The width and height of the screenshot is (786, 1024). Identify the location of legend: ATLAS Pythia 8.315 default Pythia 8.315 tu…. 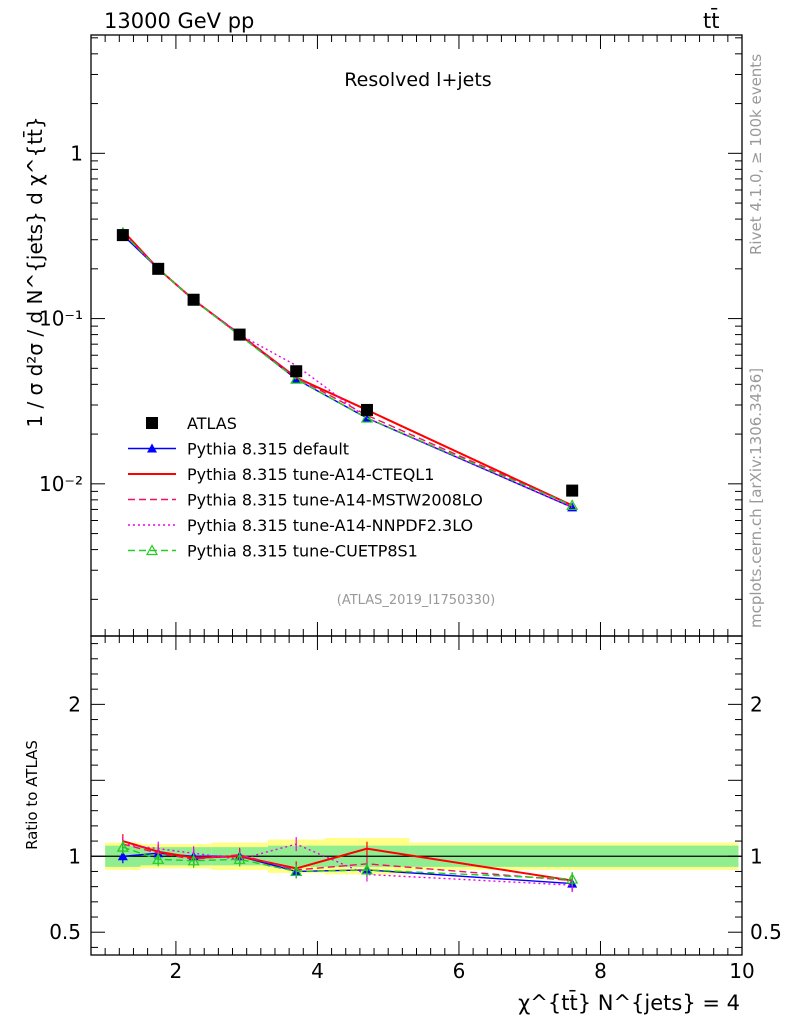
(305, 487).